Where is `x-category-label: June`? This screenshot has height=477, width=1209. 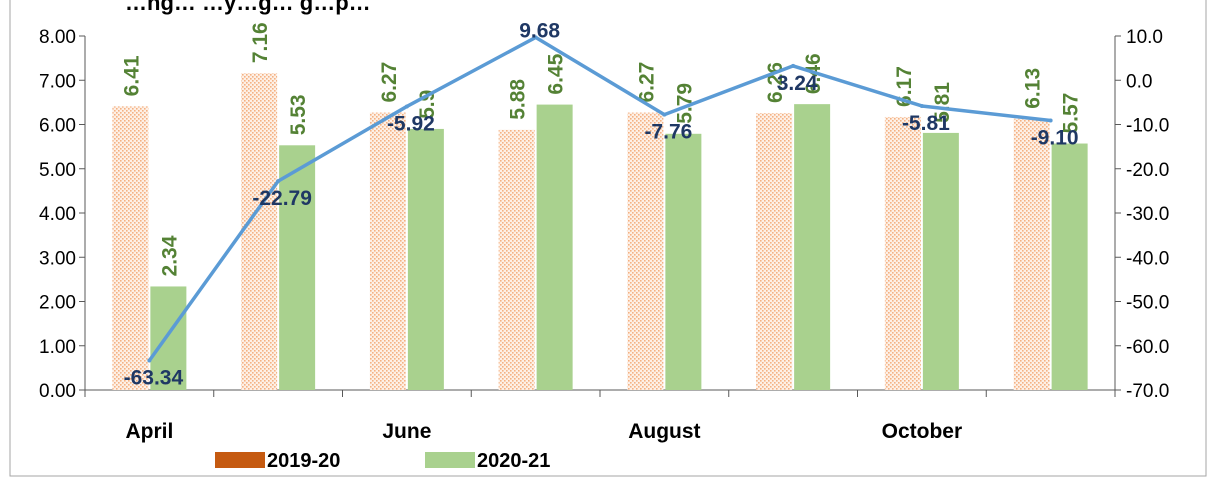 x-category-label: June is located at coordinates (406, 431).